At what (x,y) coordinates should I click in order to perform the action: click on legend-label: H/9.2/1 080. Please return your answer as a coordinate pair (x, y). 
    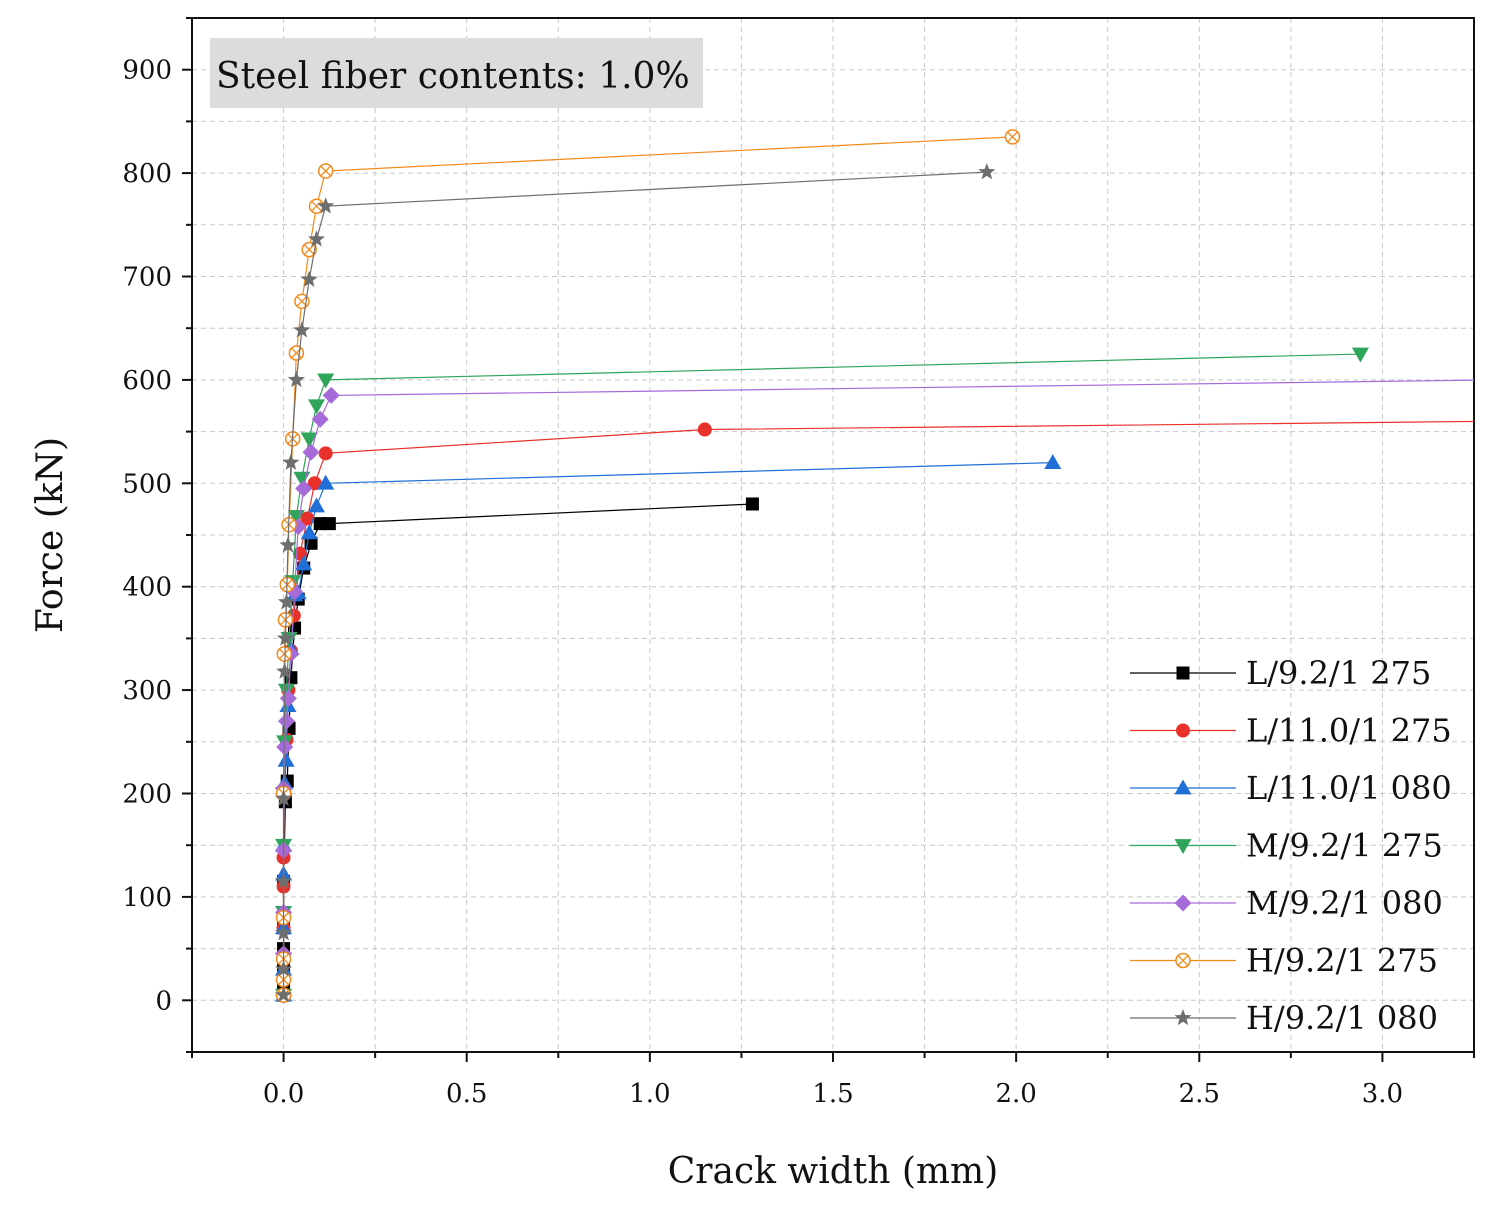
    Looking at the image, I should click on (1342, 1018).